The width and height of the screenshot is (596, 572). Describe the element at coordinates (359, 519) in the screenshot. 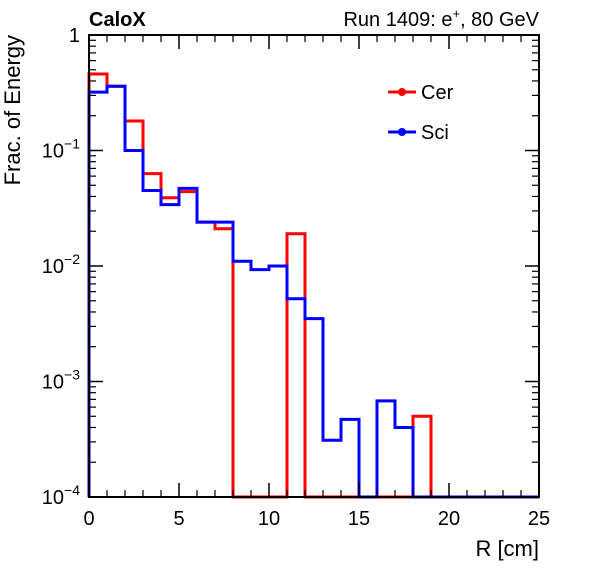

I see `x-tick-label: 15` at that location.